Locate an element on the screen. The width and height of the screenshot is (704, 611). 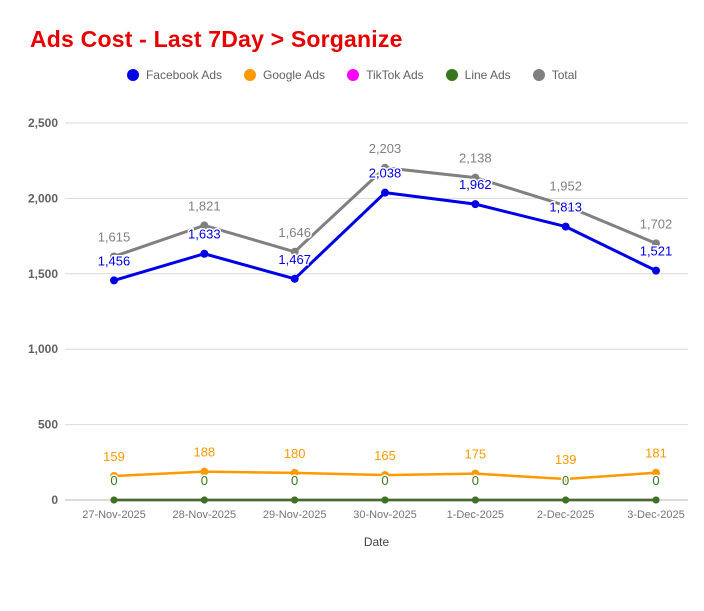
data-label-facebook-ads: 1,456 is located at coordinates (114, 260).